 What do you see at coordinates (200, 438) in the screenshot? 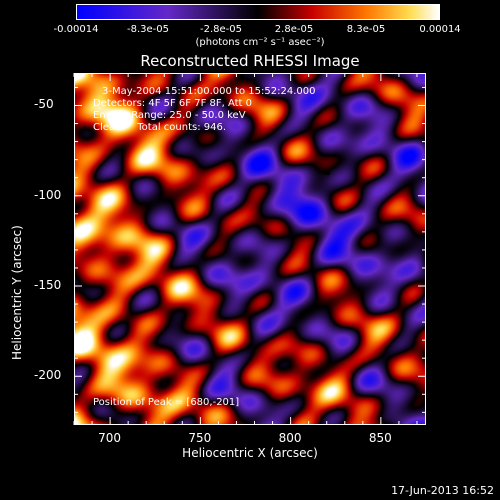
I see `x-tick-label: 750` at bounding box center [200, 438].